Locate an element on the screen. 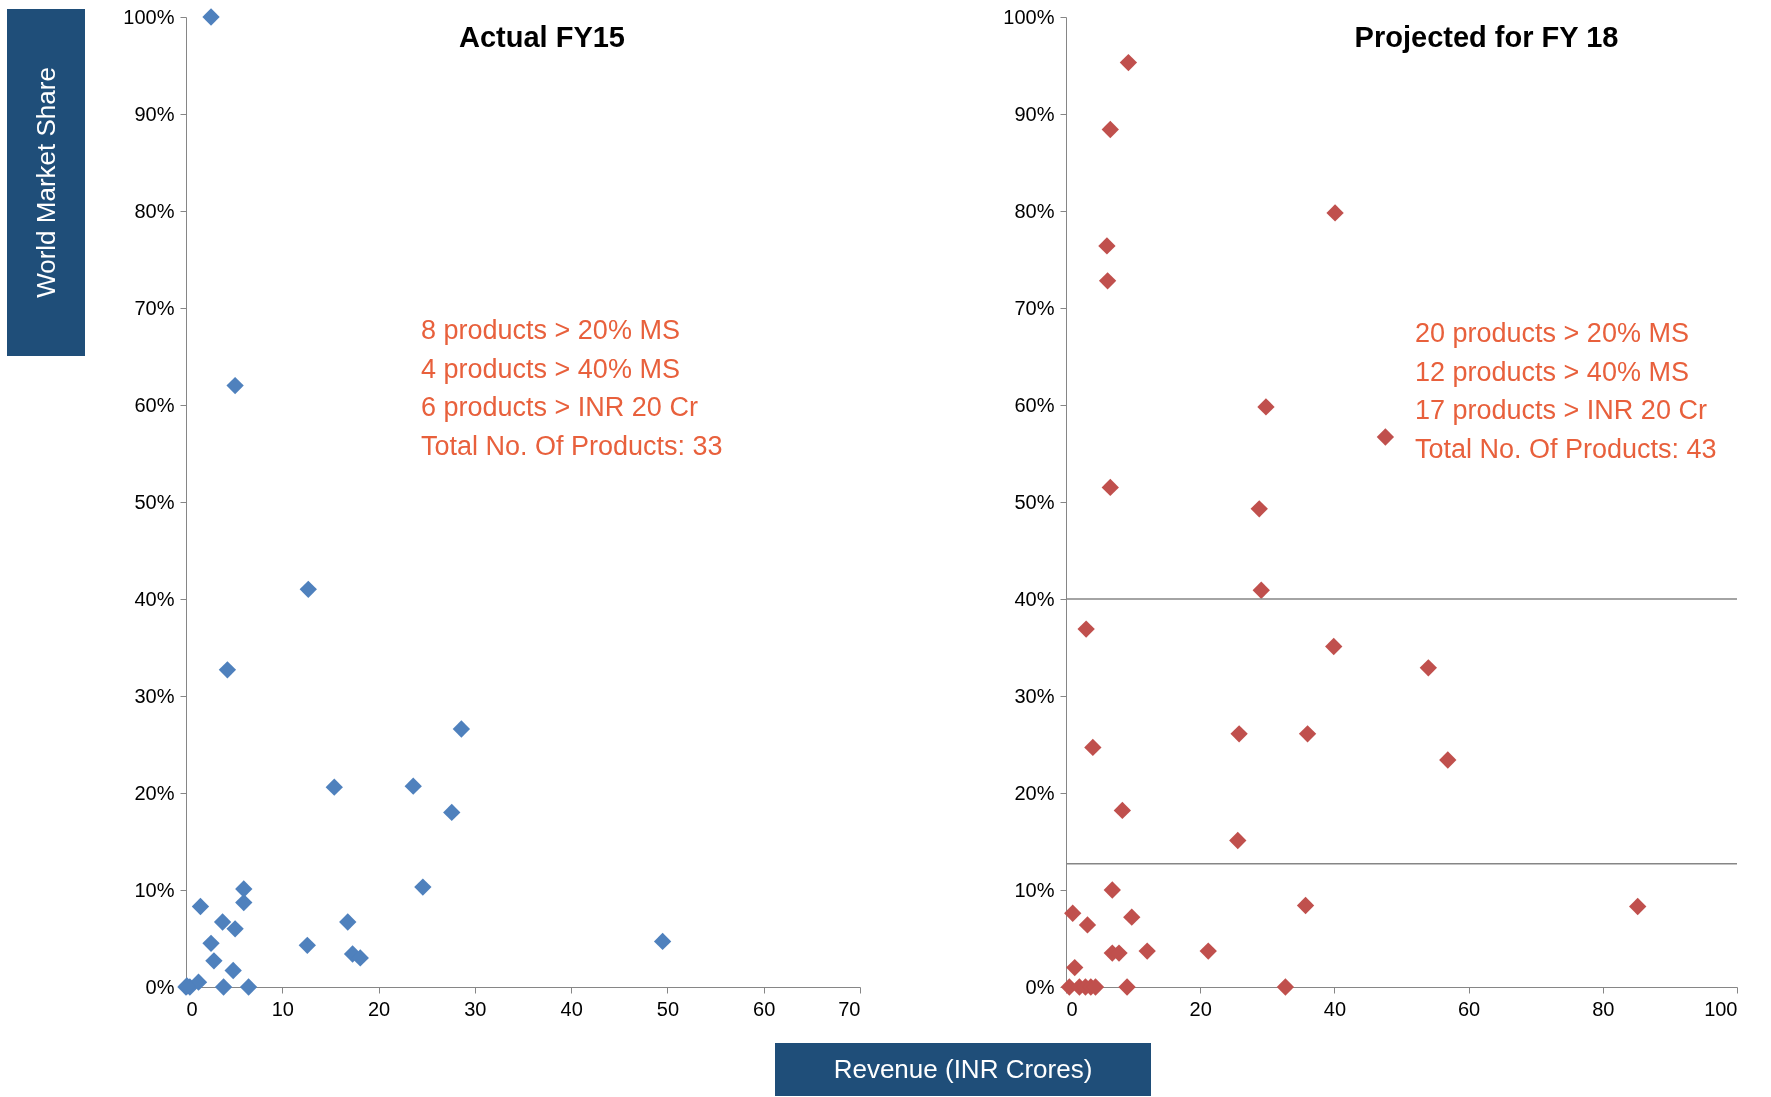 This screenshot has height=1097, width=1771. chart-title: Actual FY15 is located at coordinates (542, 37).